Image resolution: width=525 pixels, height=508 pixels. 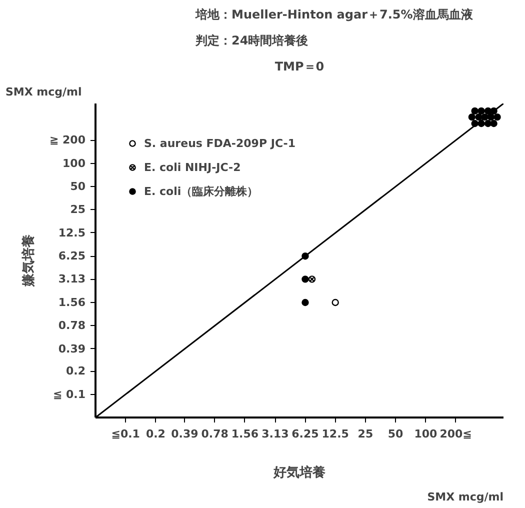 What do you see at coordinates (156, 434) in the screenshot?
I see `x-tick-label: 0.2` at bounding box center [156, 434].